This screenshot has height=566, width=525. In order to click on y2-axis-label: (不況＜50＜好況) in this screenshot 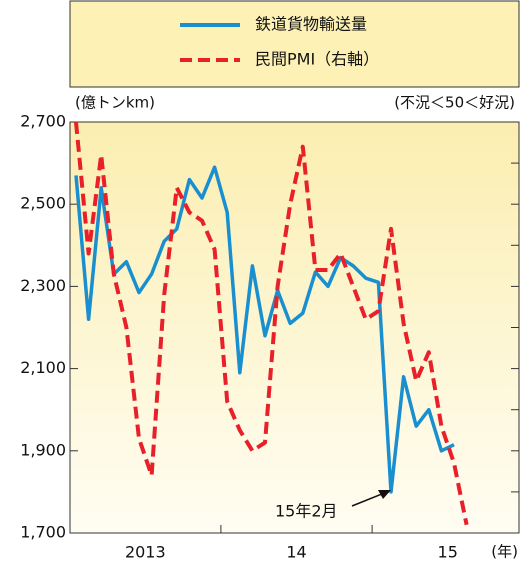, I will do `click(454, 103)`.